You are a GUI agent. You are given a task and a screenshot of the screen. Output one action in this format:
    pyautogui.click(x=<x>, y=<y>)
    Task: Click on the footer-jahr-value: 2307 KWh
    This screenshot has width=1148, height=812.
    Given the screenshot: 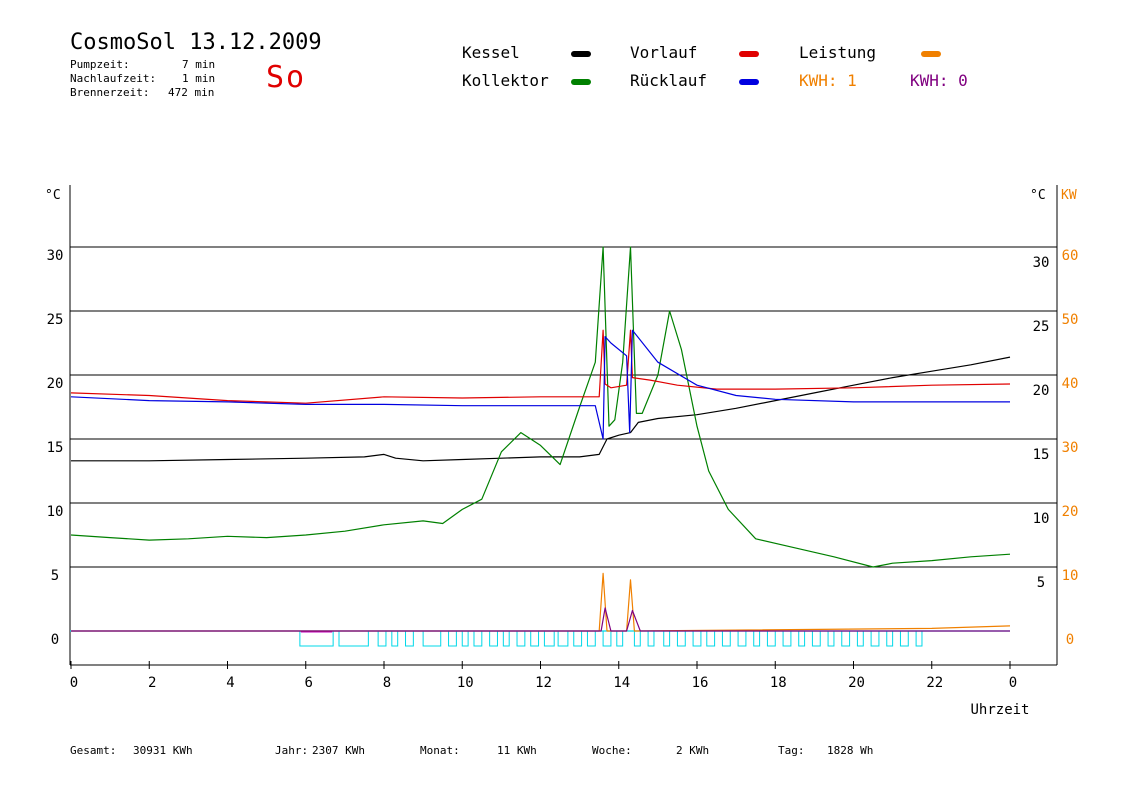 What is the action you would take?
    pyautogui.click(x=338, y=750)
    